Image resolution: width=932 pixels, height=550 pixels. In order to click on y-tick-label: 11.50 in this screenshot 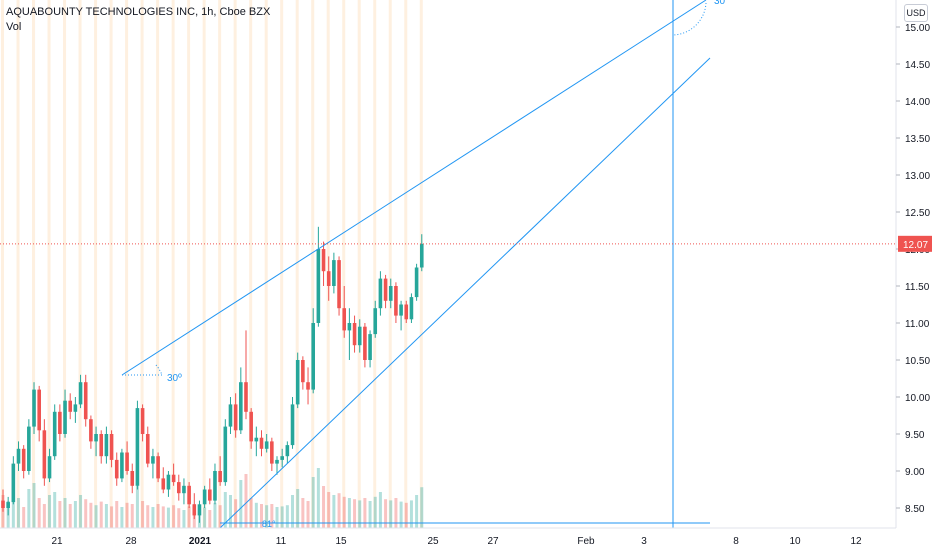, I will do `click(917, 287)`.